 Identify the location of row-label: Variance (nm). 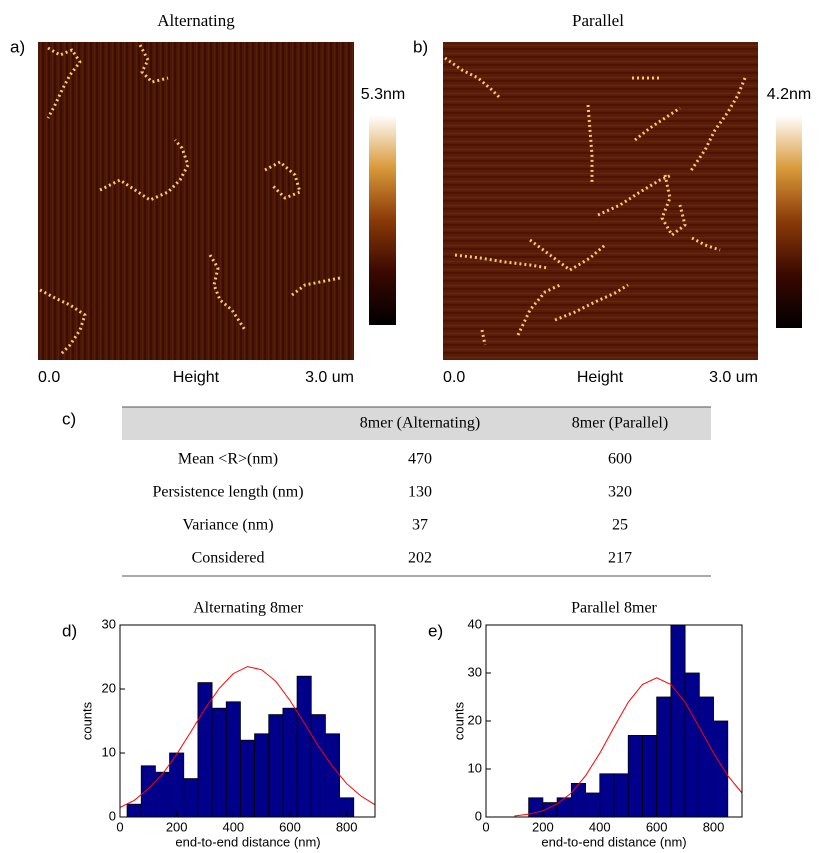
(227, 525).